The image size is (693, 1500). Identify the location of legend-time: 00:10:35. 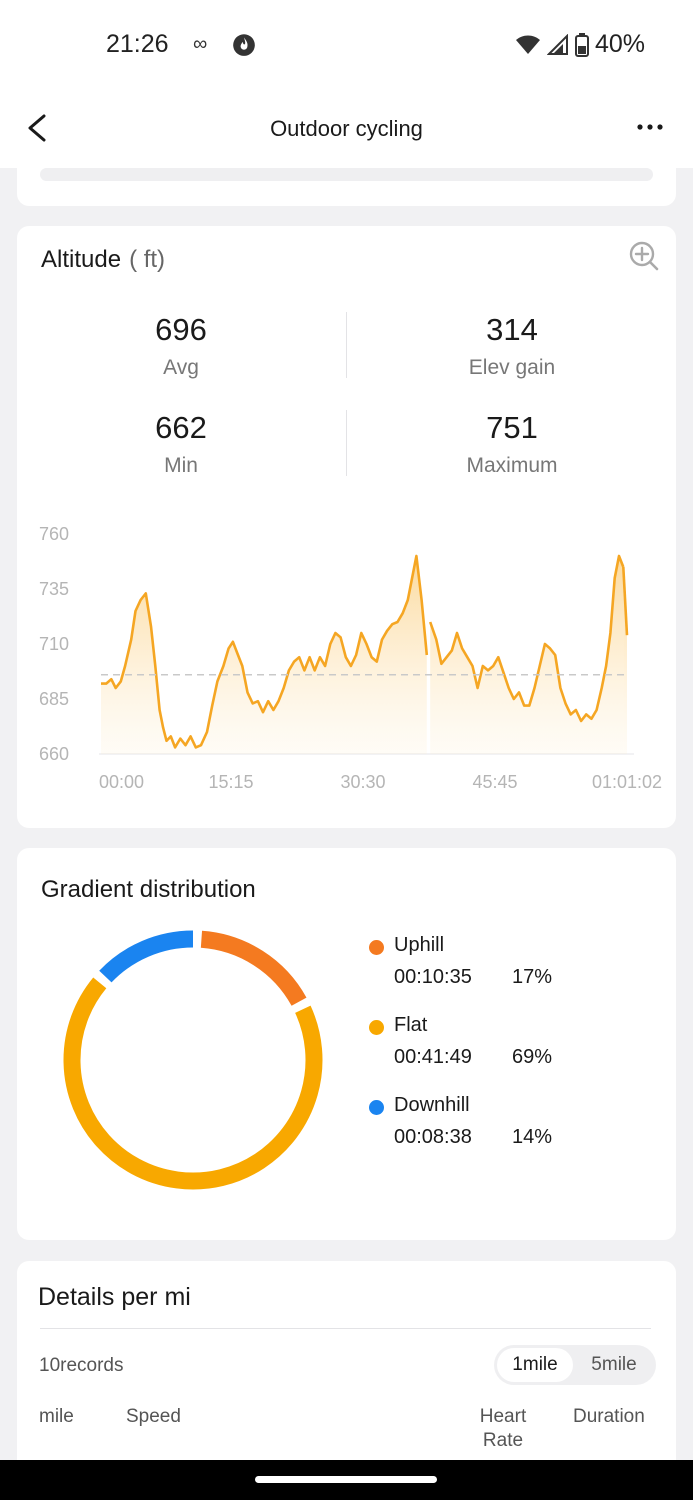
(433, 977).